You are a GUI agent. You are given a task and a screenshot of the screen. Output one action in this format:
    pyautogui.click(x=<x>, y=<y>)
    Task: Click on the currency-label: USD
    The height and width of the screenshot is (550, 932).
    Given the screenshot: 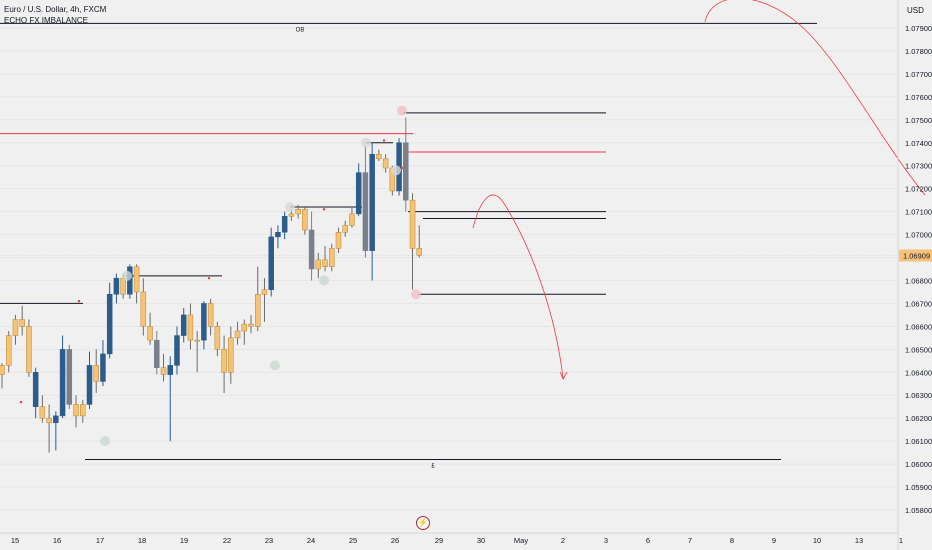 What is the action you would take?
    pyautogui.click(x=915, y=10)
    